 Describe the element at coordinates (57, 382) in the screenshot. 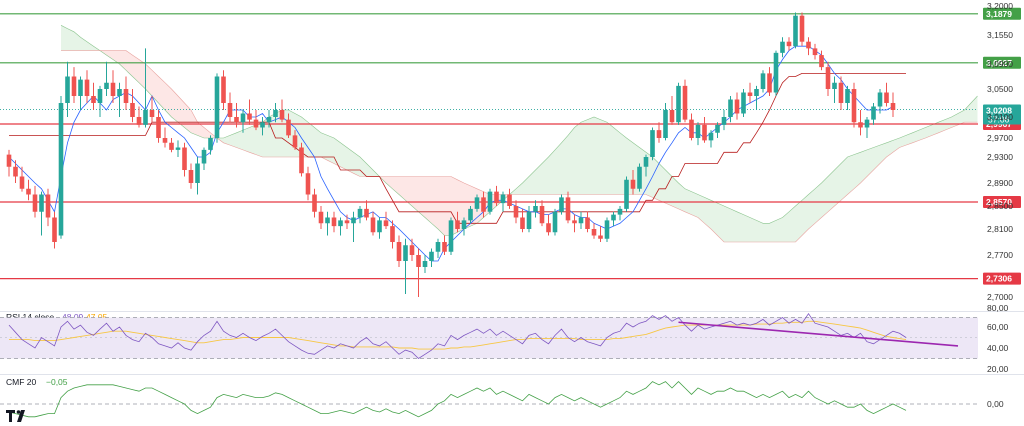

I see `cmf-value: −0,05` at that location.